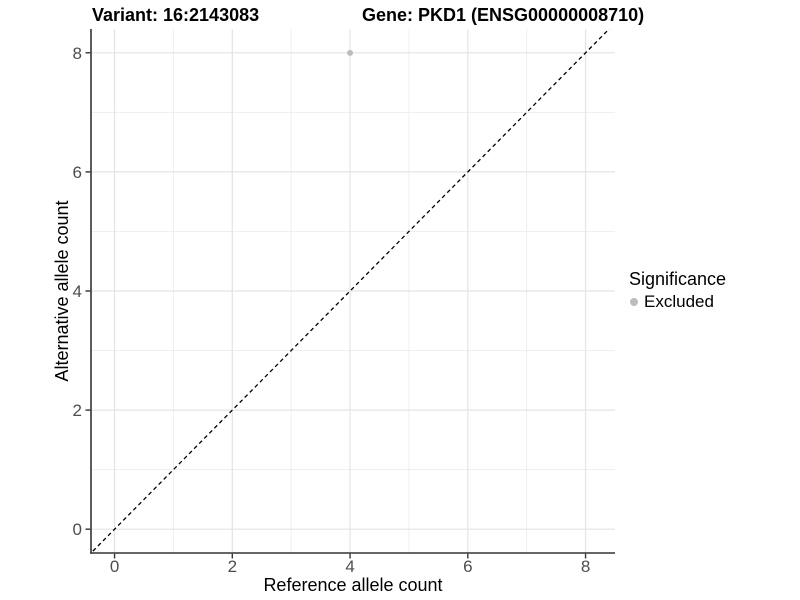  Describe the element at coordinates (503, 15) in the screenshot. I see `gene-title: Gene: PKD1 (ENSG00000008710)` at that location.